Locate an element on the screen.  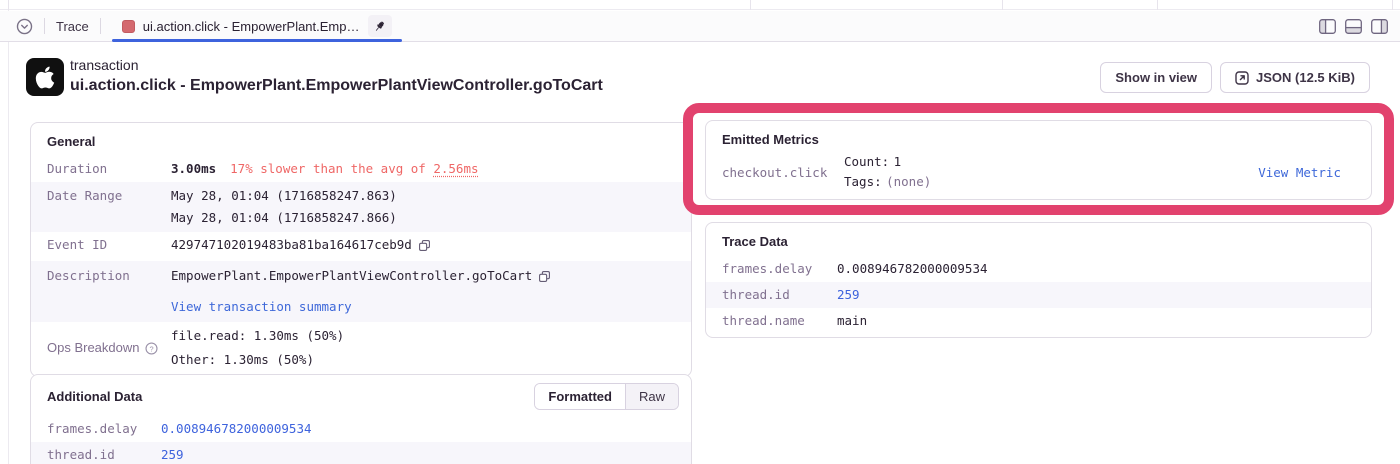
additional-data-header: Additional Data Formatted Raw is located at coordinates (361, 395).